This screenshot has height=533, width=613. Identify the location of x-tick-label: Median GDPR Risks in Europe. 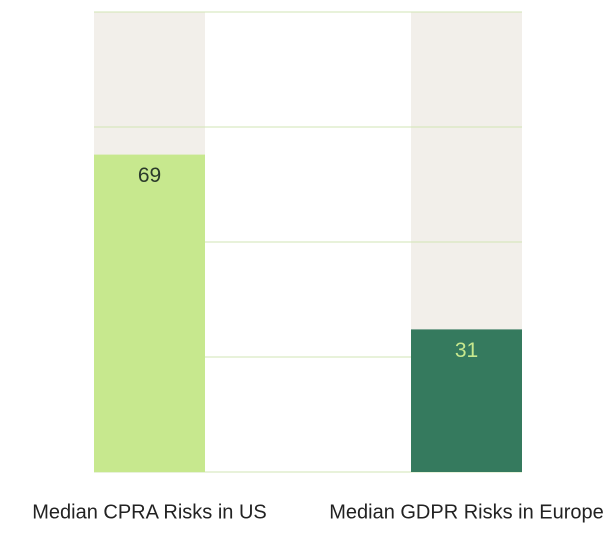
(466, 512).